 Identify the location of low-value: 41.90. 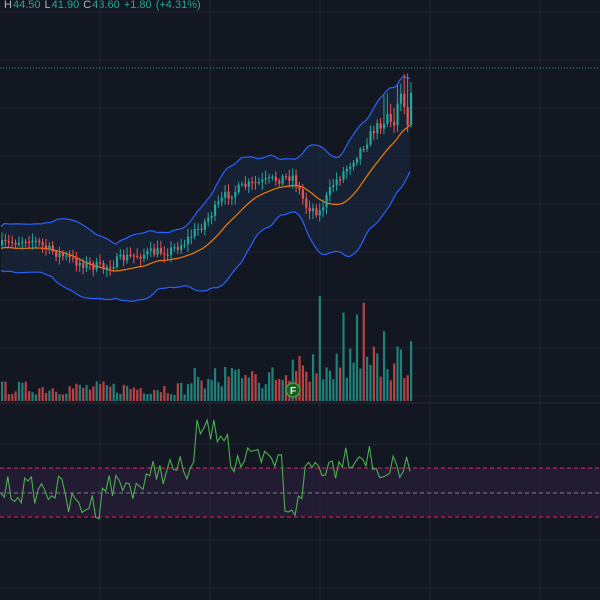
(65, 5).